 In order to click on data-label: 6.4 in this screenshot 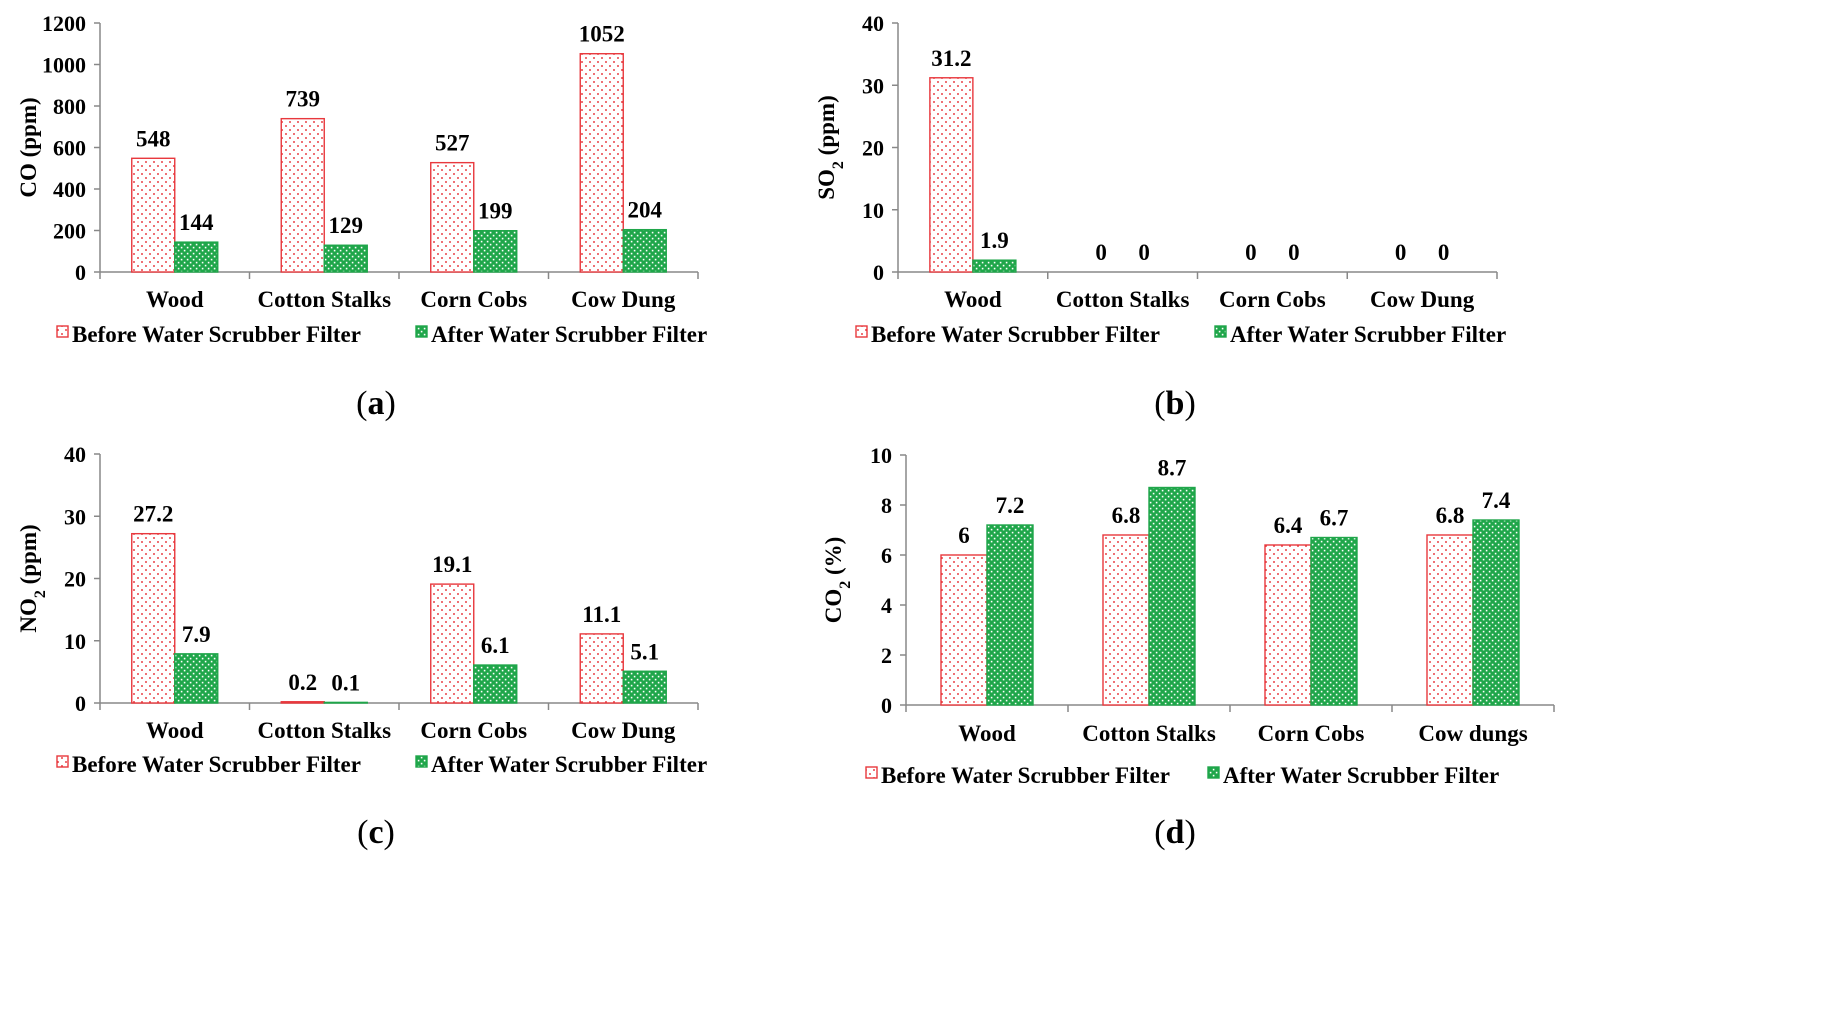, I will do `click(1288, 525)`.